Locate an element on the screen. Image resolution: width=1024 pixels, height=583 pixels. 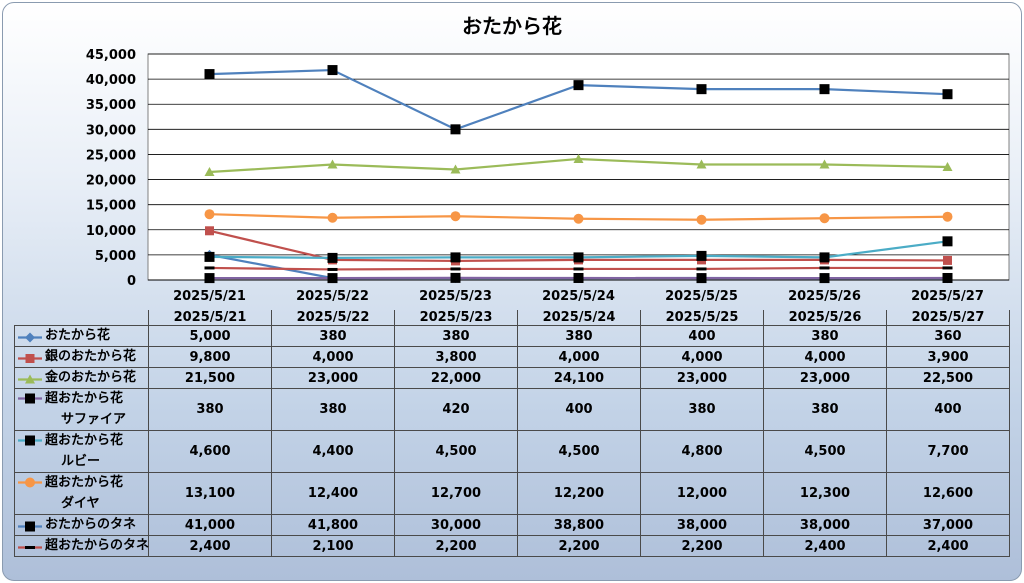
table-cell: 24,100 is located at coordinates (579, 378).